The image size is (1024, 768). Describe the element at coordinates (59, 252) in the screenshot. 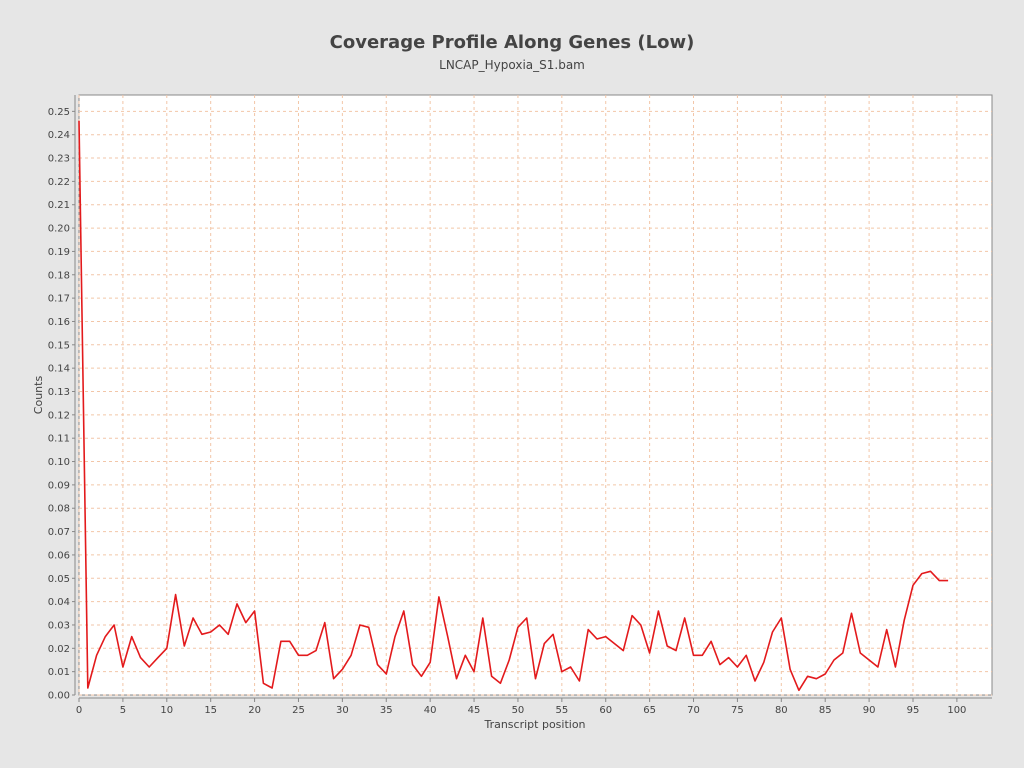

I see `y-tick-label: 0.19` at that location.